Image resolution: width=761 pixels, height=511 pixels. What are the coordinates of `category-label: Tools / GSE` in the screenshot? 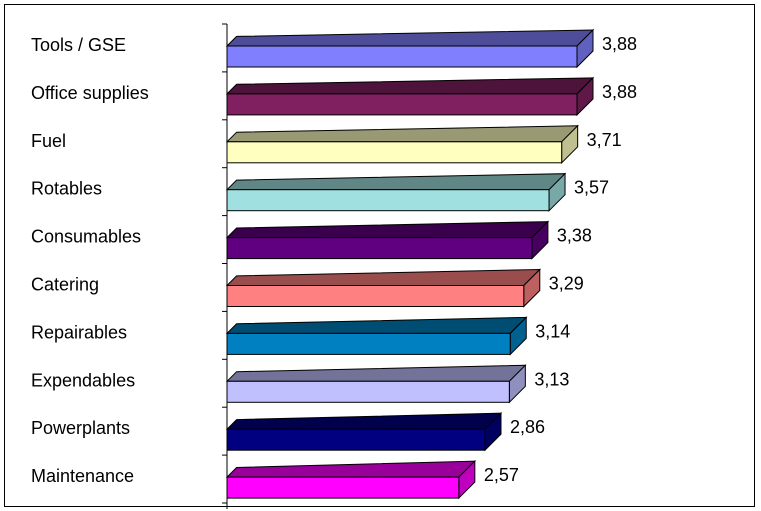 It's located at (78, 45).